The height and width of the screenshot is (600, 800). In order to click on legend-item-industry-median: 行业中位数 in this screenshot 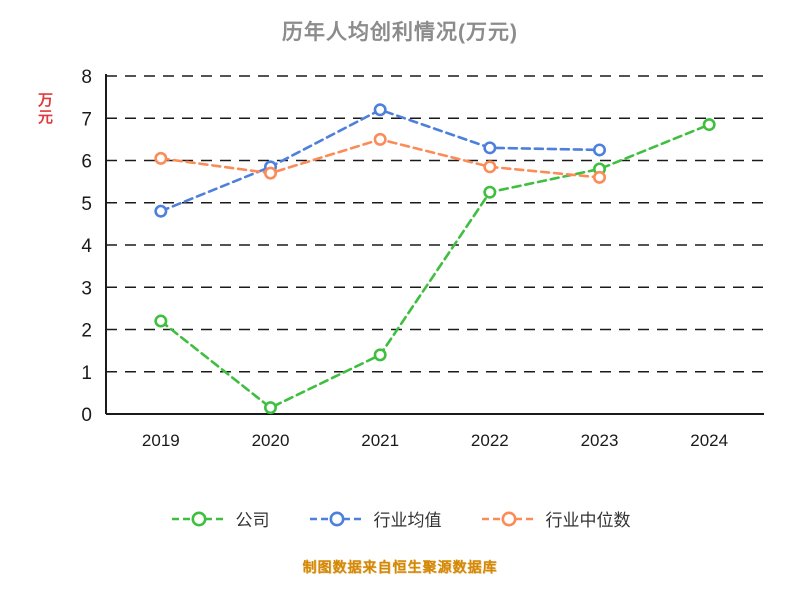, I will do `click(555, 518)`.